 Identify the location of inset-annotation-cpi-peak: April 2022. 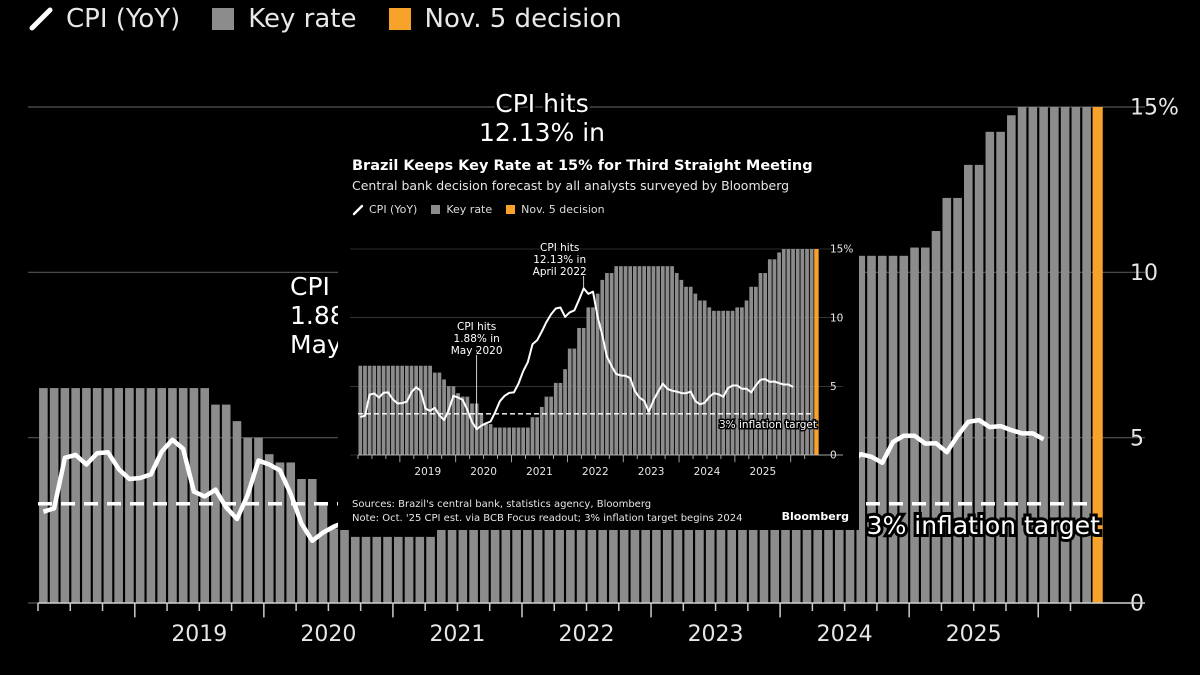
(560, 272).